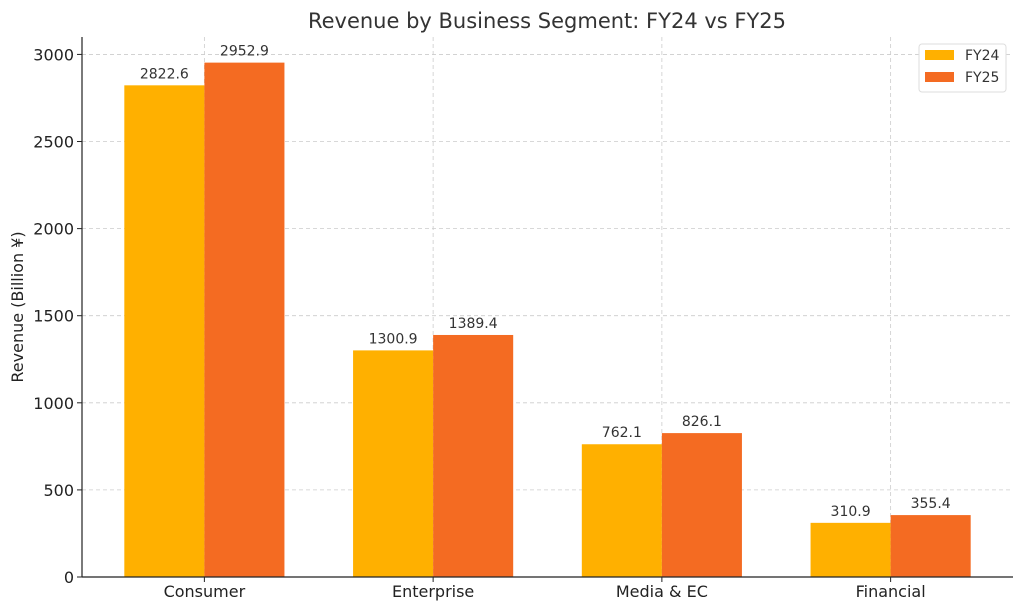 This screenshot has height=614, width=1023. I want to click on y-tick-label: 3000, so click(53, 54).